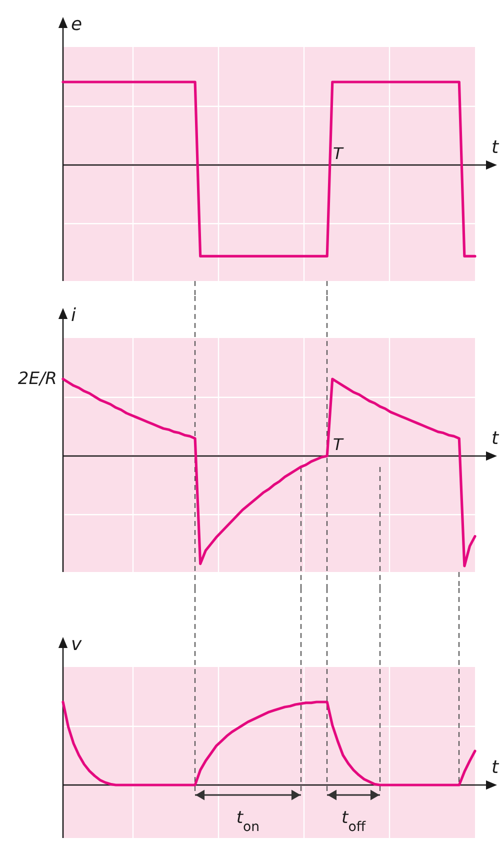 The image size is (502, 850). What do you see at coordinates (73, 315) in the screenshot?
I see `y-axis-title: i` at bounding box center [73, 315].